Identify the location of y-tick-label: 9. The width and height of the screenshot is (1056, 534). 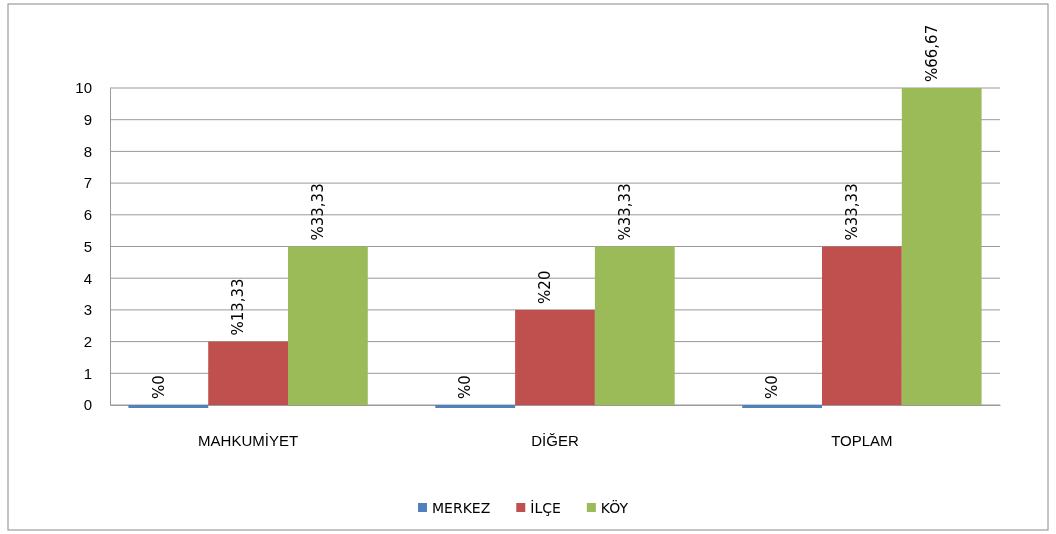
(87, 119).